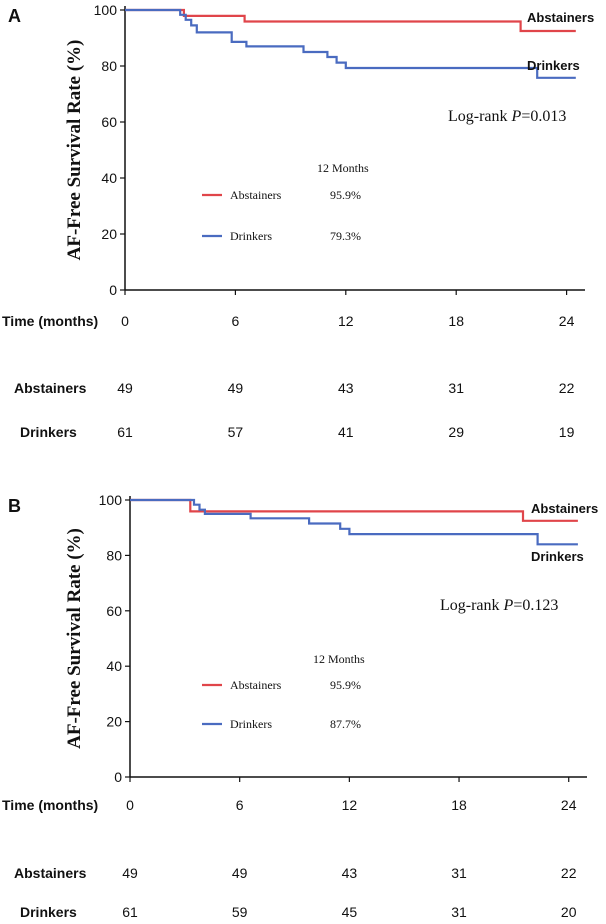 This screenshot has height=924, width=606. Describe the element at coordinates (345, 236) in the screenshot. I see `legend-value: 79.3%` at that location.